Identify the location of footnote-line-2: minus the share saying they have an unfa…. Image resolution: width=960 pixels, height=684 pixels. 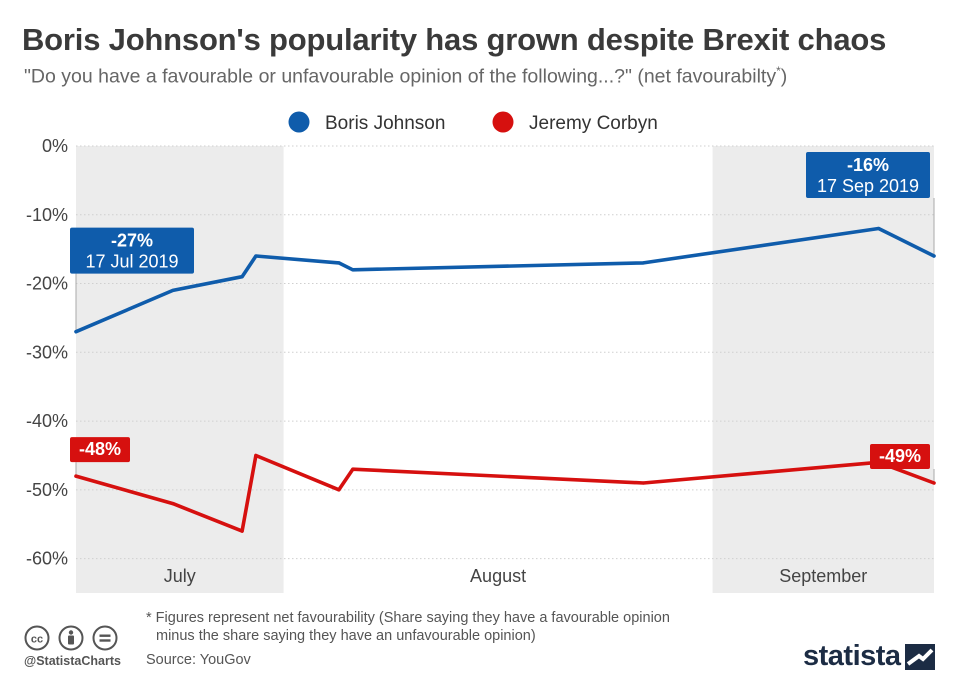
(346, 636).